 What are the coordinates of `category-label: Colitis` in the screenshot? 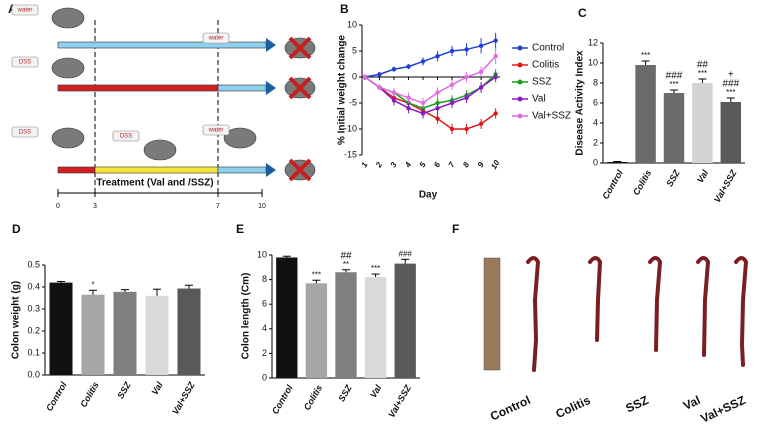 It's located at (89, 394).